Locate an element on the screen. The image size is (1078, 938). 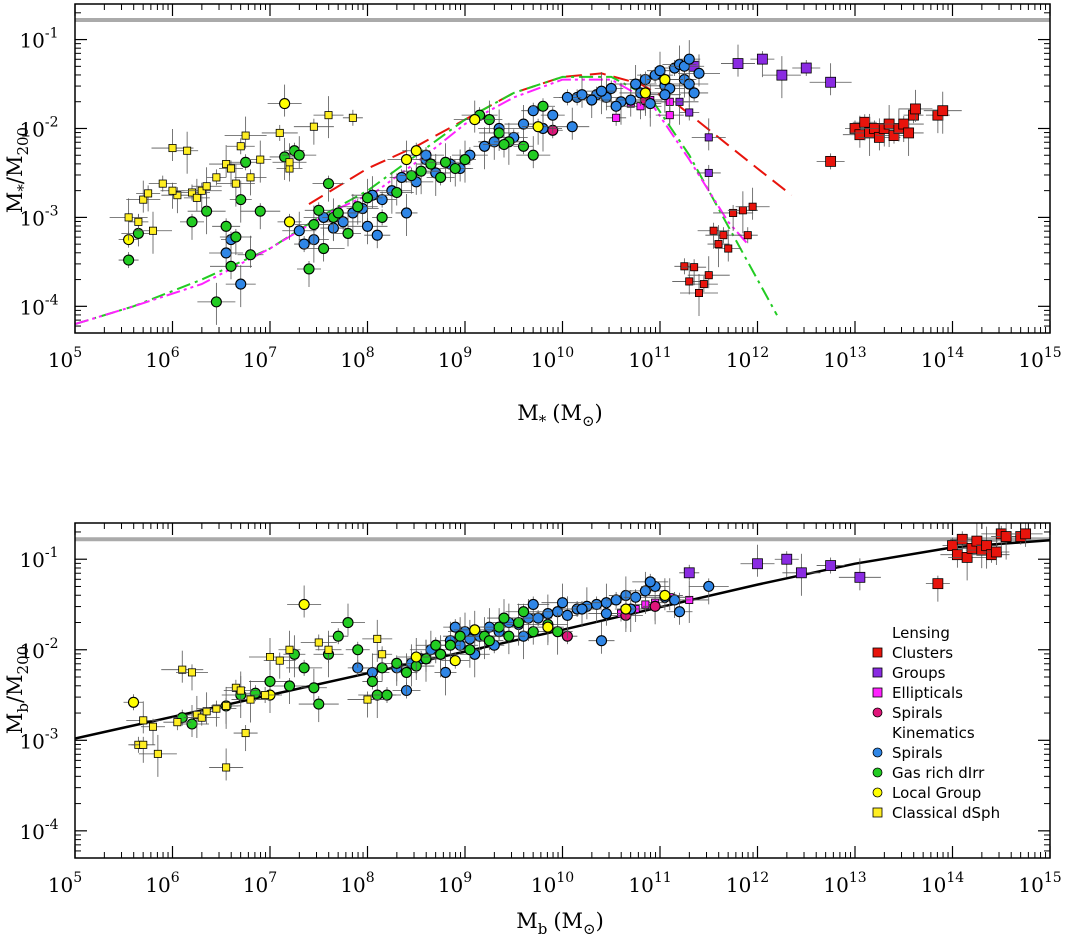
x-tick-label: 10⁶ is located at coordinates (162, 883).